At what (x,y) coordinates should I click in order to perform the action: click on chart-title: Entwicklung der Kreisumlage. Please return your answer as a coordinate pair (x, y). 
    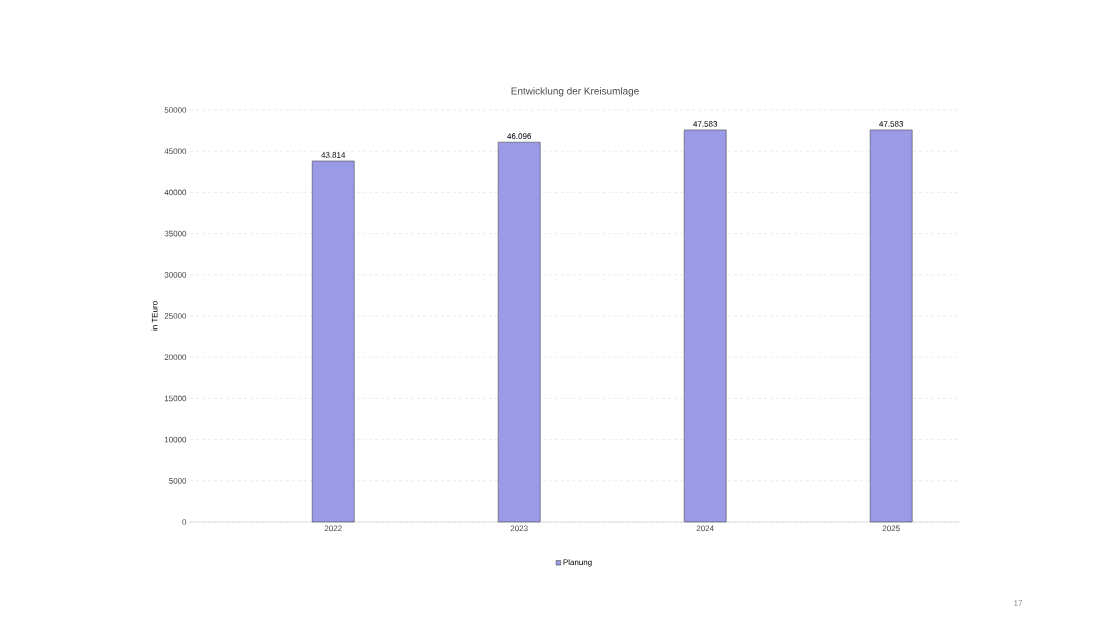
    Looking at the image, I should click on (575, 92).